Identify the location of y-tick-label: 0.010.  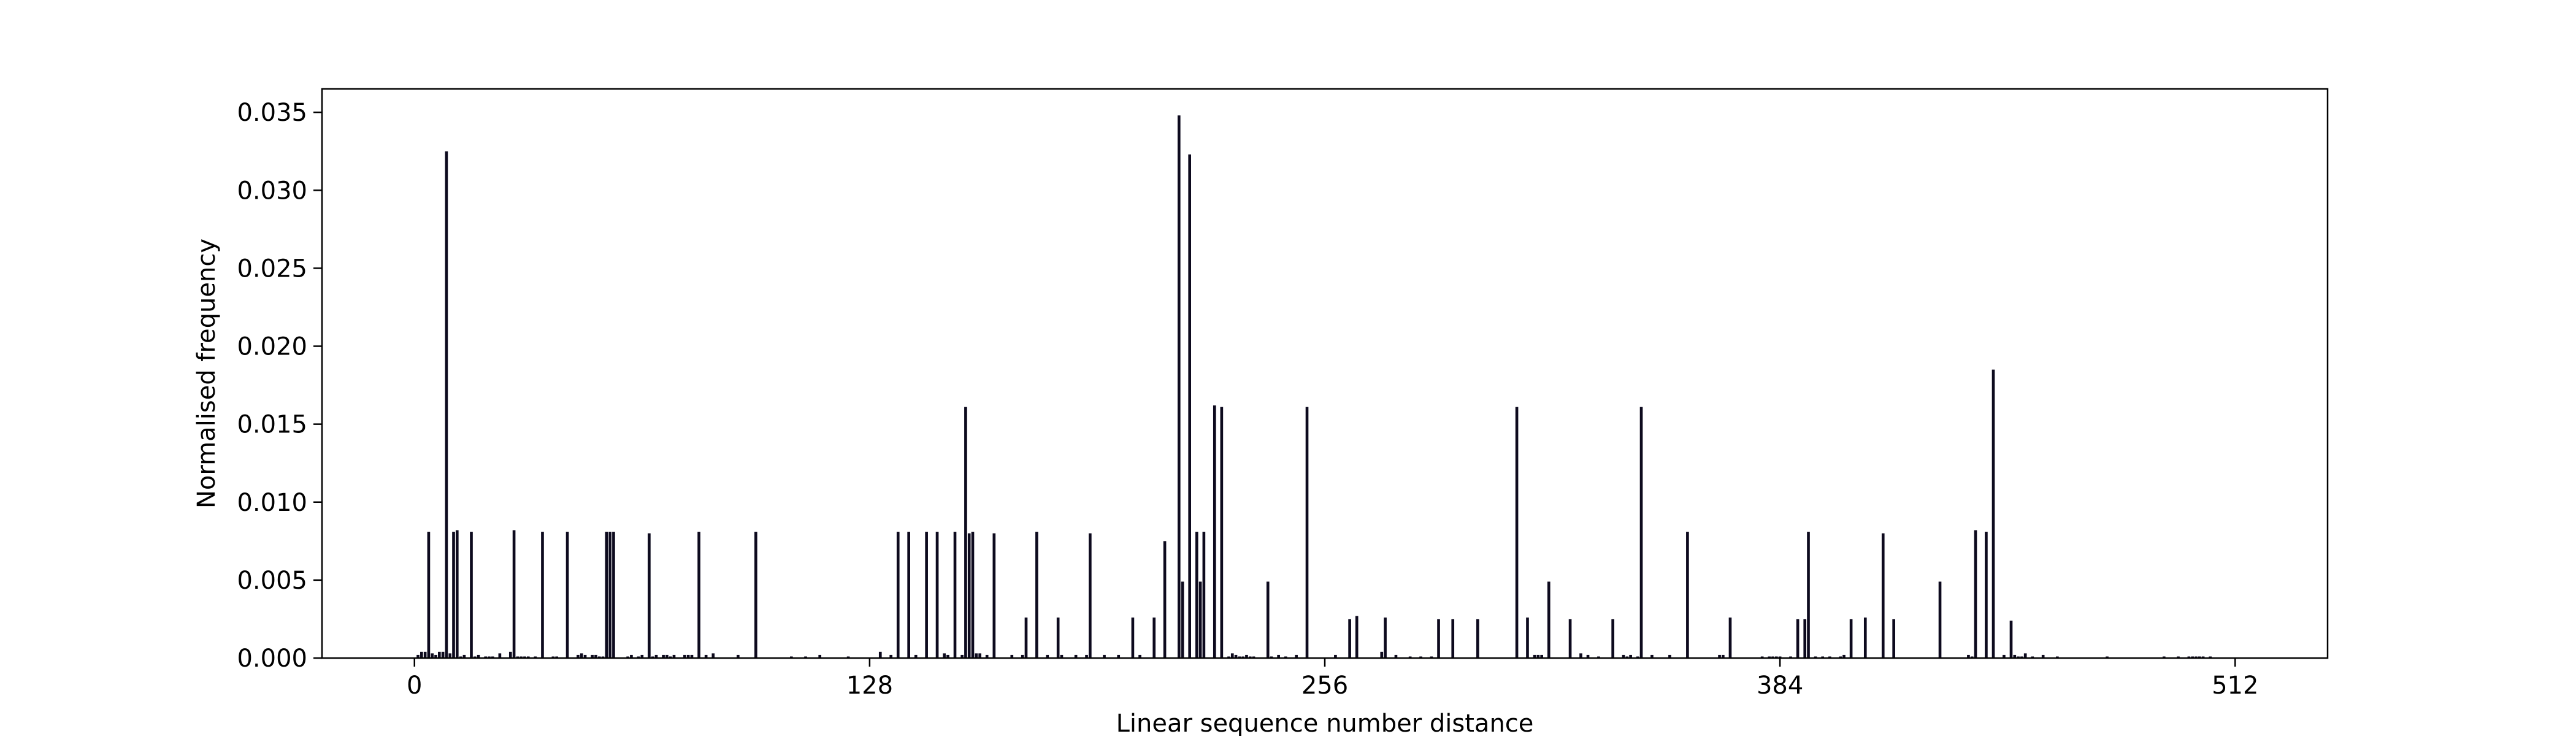
(272, 503).